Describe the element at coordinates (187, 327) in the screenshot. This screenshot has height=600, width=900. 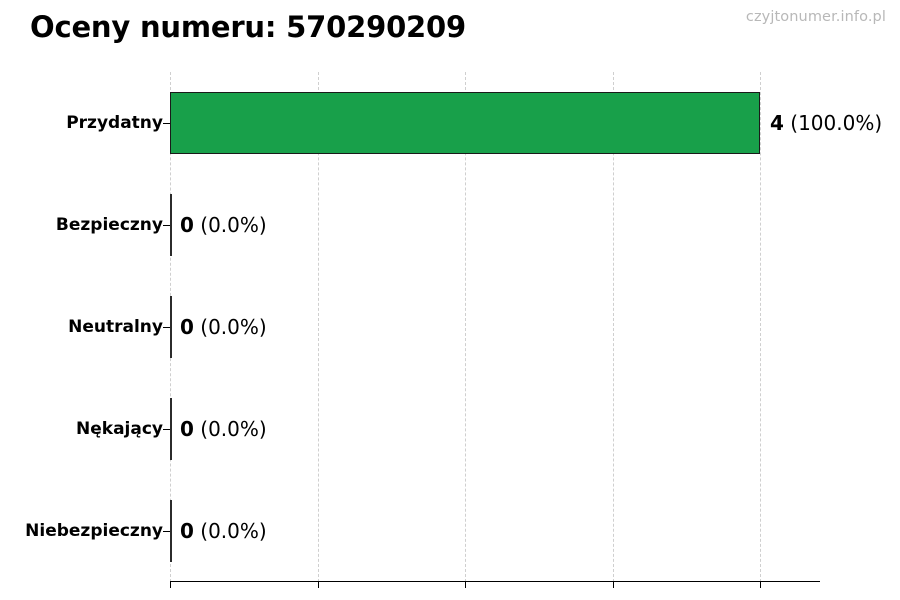
I see `value-count-2: 0` at that location.